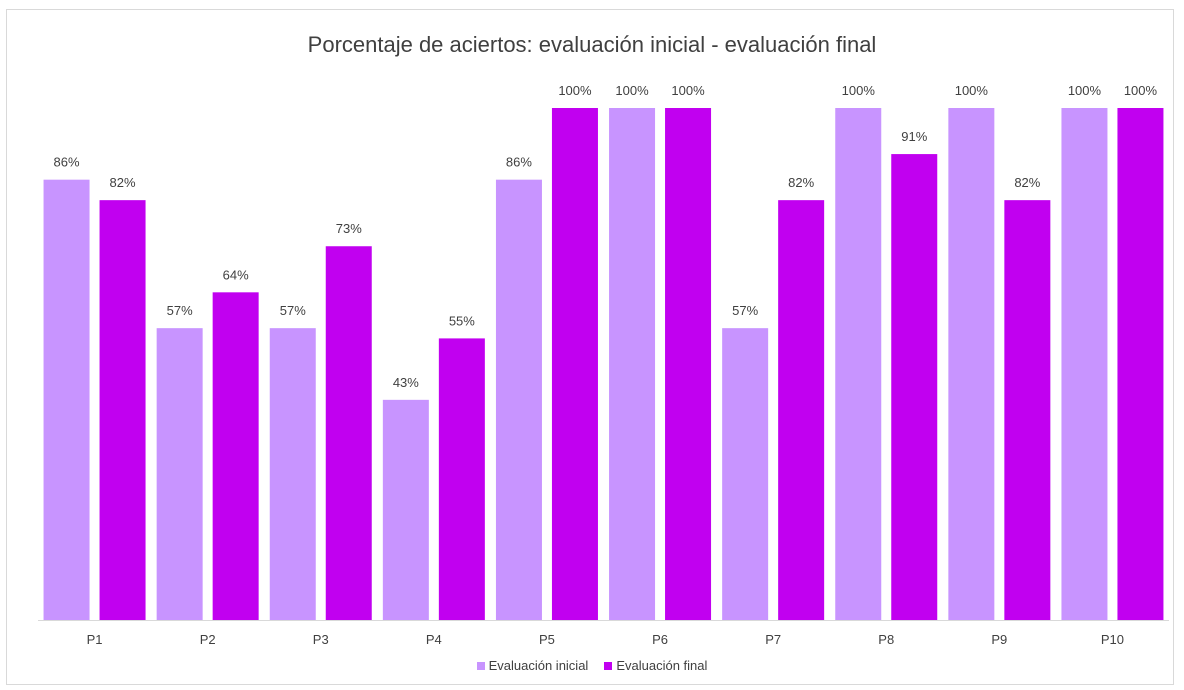  I want to click on bar-final-p10, so click(1140, 364).